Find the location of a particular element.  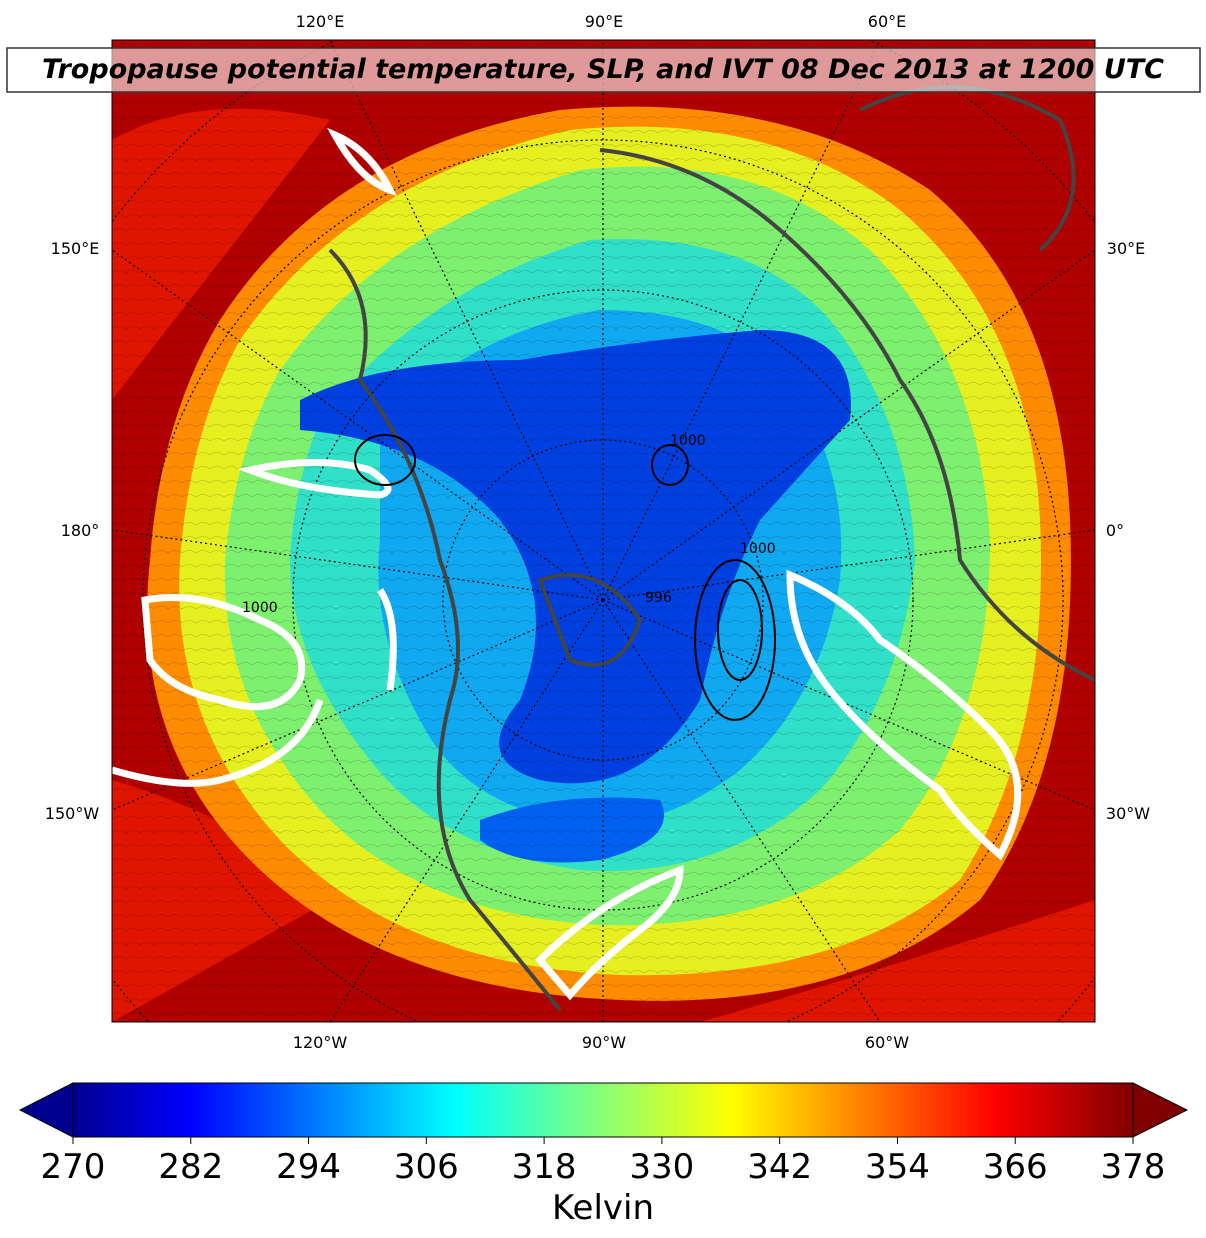

lon-label: 60°E is located at coordinates (887, 21).